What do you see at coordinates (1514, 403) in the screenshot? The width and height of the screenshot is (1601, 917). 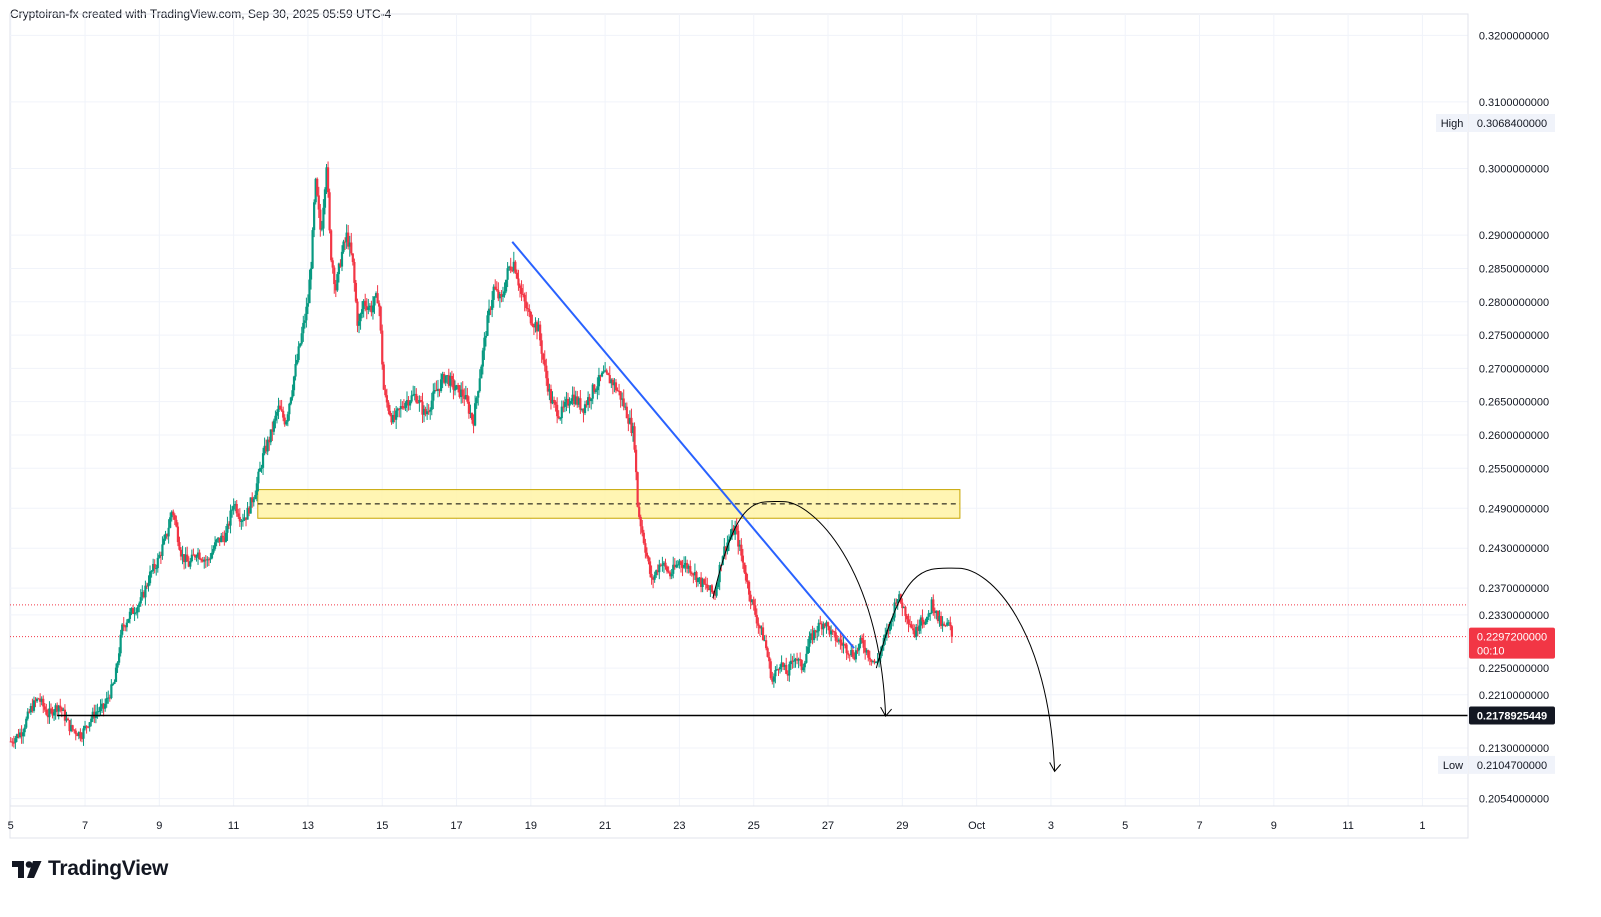 I see `y-tick-label: 0.2650000000` at bounding box center [1514, 403].